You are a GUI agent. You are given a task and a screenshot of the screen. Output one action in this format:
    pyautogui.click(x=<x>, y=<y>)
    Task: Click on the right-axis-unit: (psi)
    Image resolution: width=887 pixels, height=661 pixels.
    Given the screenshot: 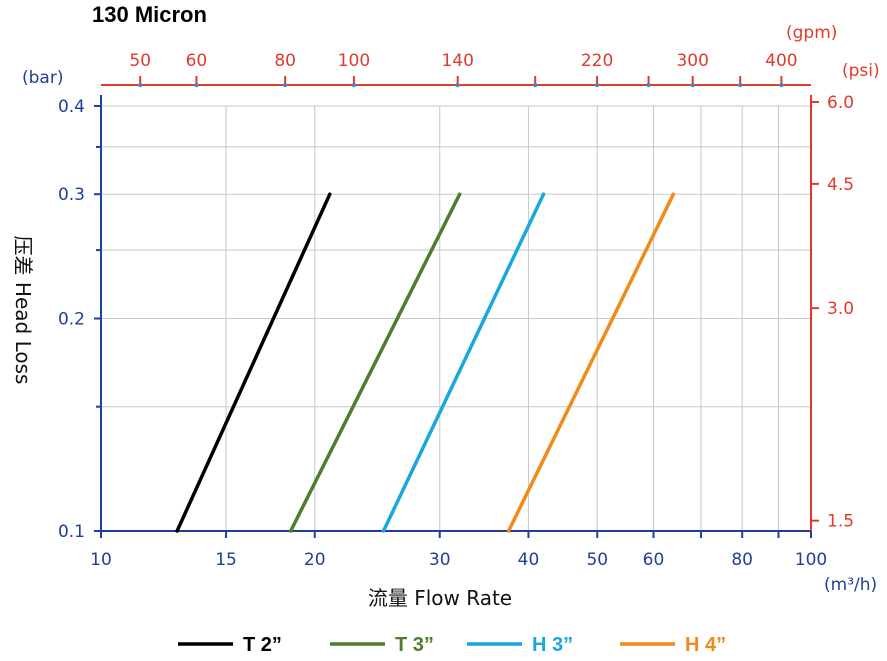 What is the action you would take?
    pyautogui.click(x=861, y=71)
    